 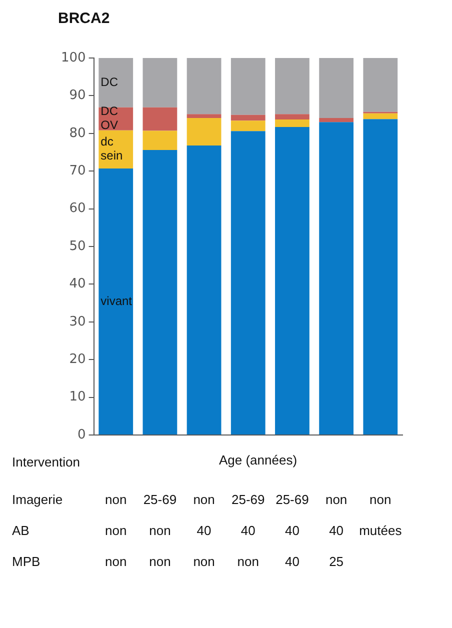 What do you see at coordinates (77, 170) in the screenshot?
I see `y-tick-label: 70` at bounding box center [77, 170].